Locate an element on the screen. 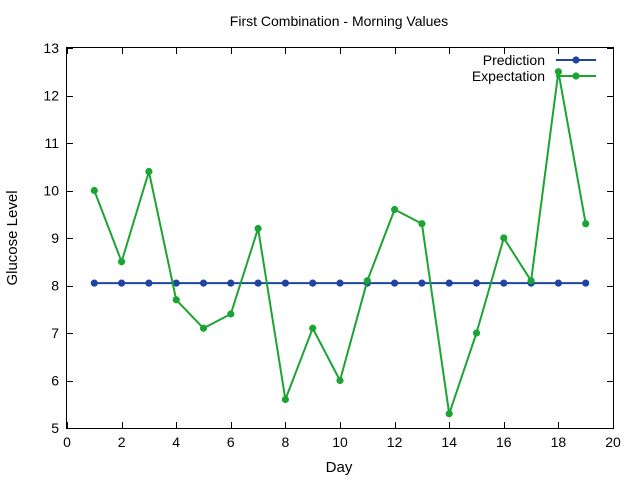  x-tick-label: 18 is located at coordinates (559, 442).